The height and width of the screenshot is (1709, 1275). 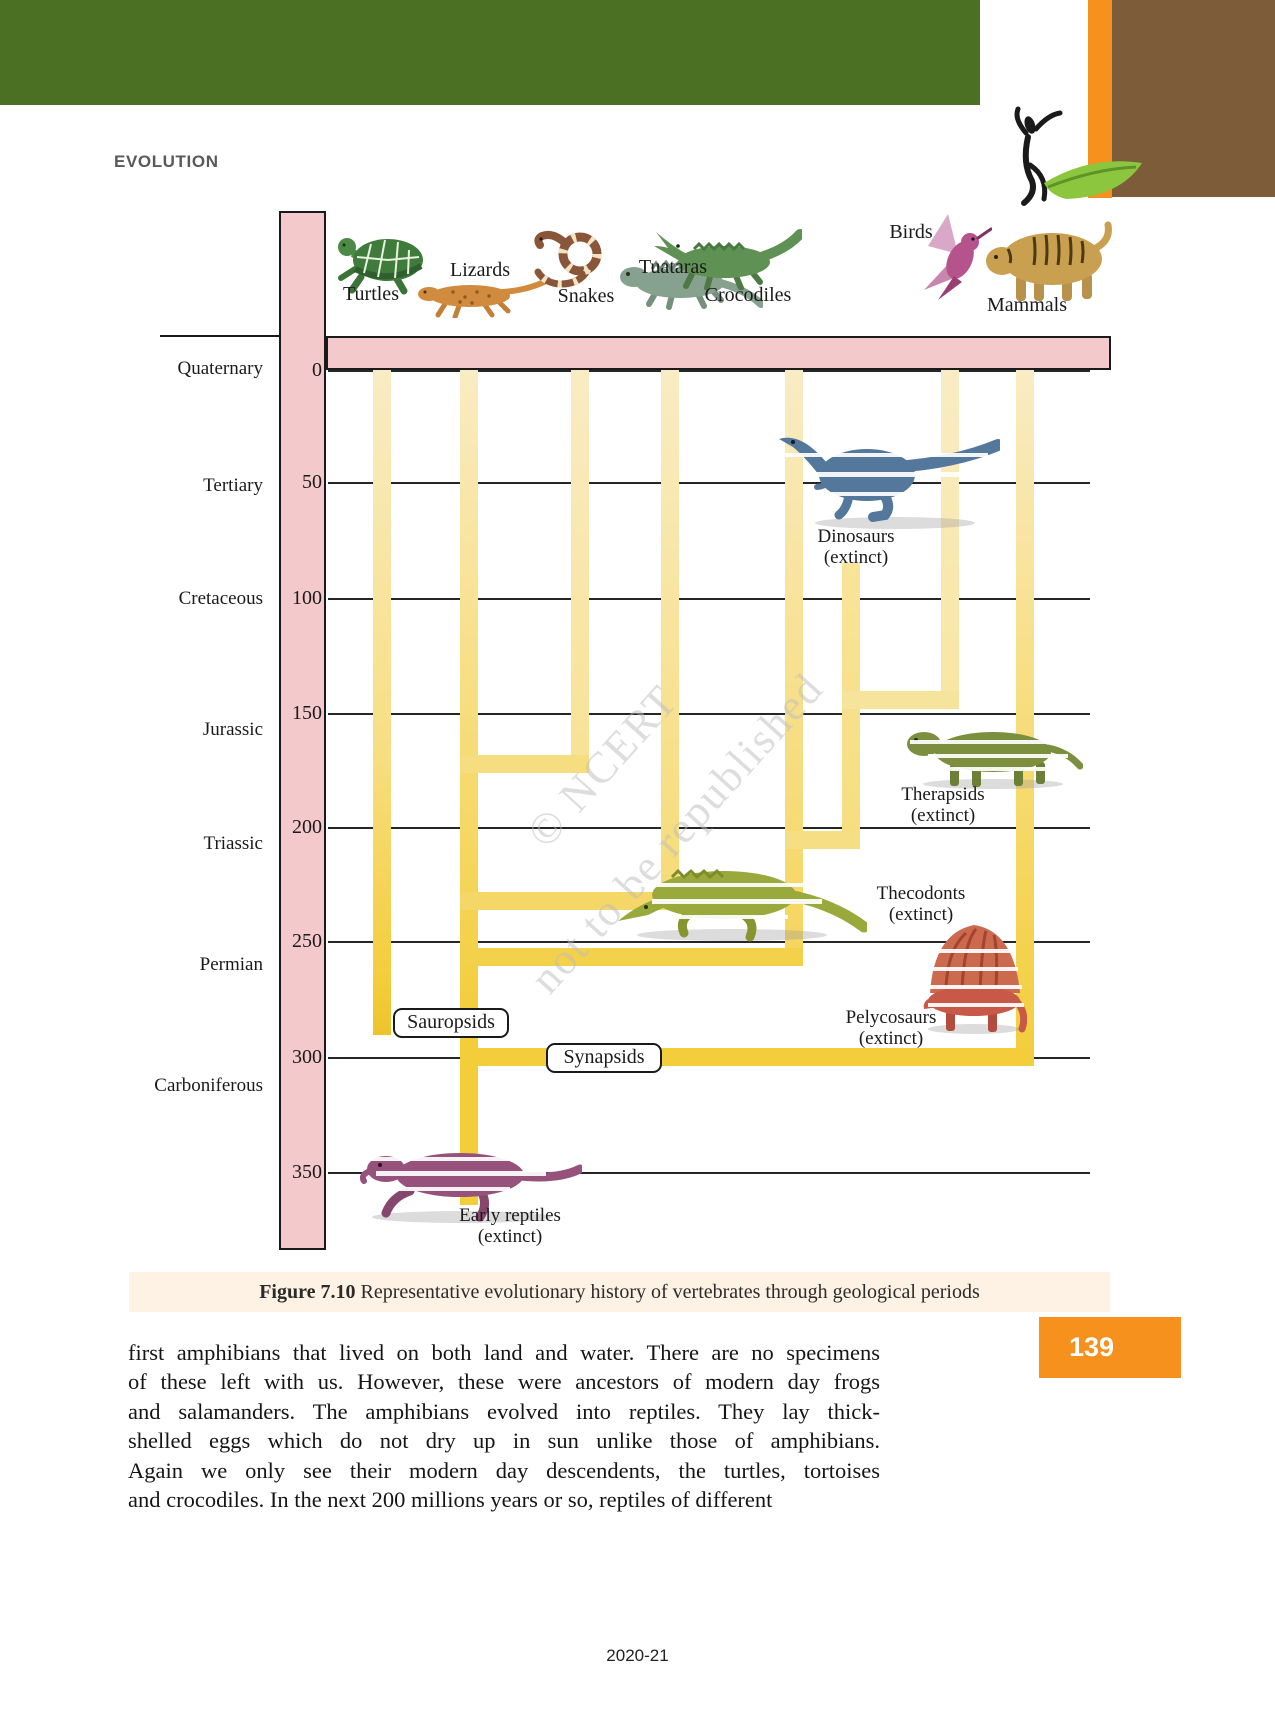 What do you see at coordinates (568, 259) in the screenshot?
I see `snake-image` at bounding box center [568, 259].